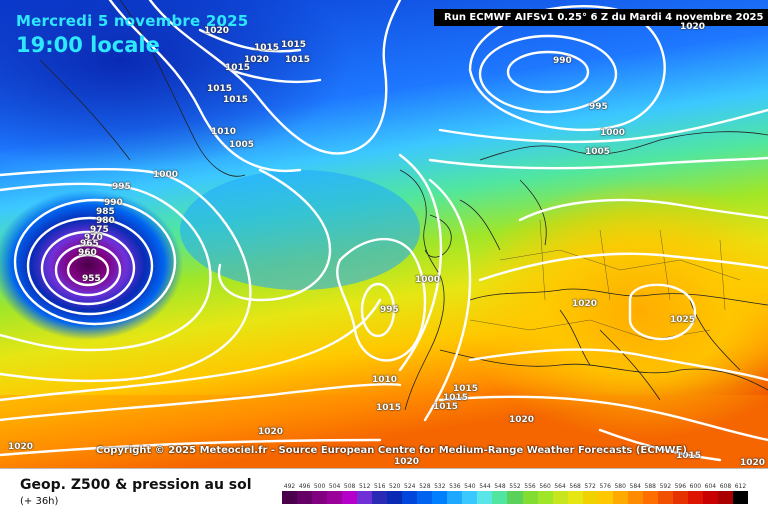 The width and height of the screenshot is (768, 512). What do you see at coordinates (304, 486) in the screenshot?
I see `scale-value: 496` at bounding box center [304, 486].